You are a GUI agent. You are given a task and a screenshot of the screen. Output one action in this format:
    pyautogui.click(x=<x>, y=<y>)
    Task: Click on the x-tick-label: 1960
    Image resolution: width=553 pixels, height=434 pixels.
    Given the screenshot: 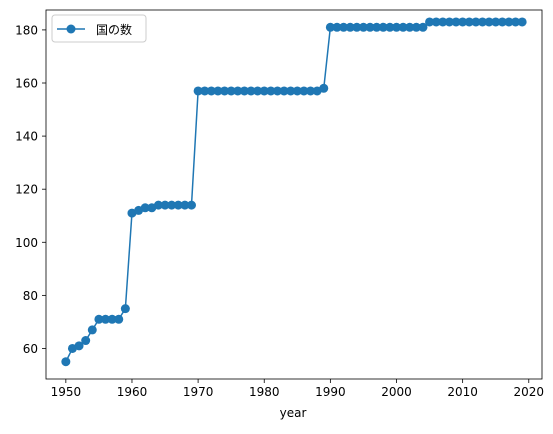 What is the action you would take?
    pyautogui.click(x=132, y=392)
    